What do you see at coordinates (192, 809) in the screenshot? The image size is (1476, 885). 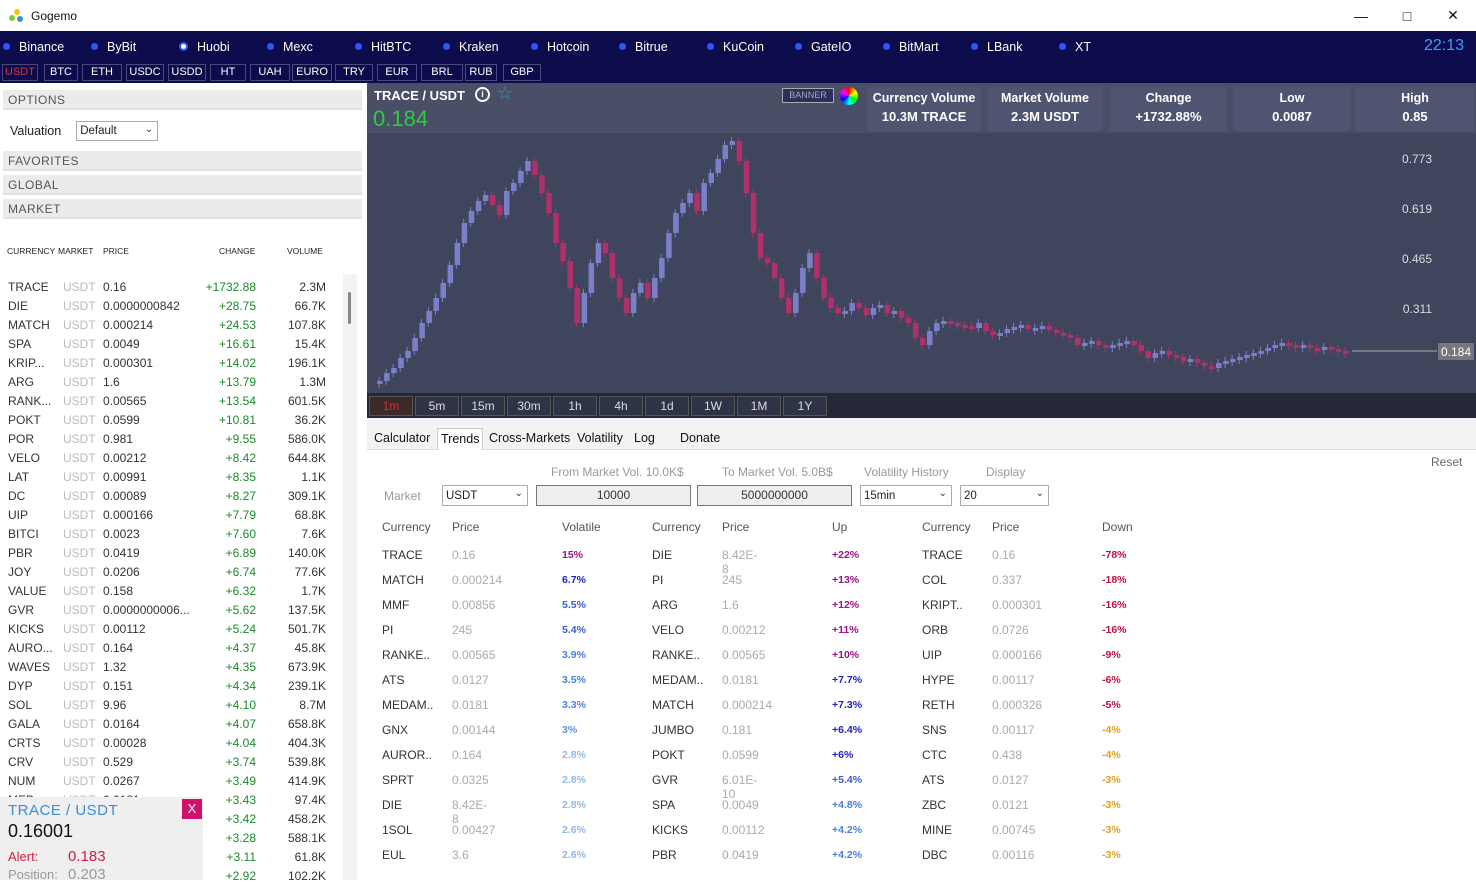 I see `alert-close-button: X` at bounding box center [192, 809].